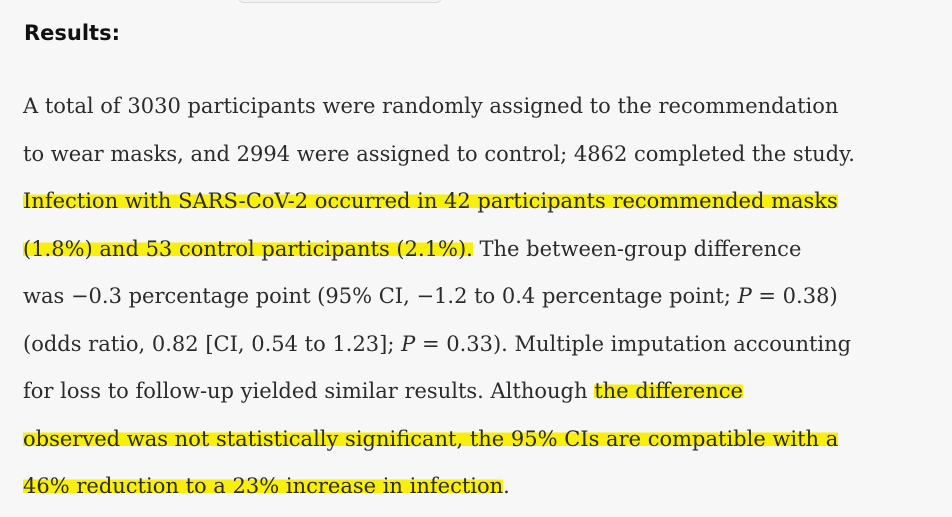 The width and height of the screenshot is (952, 517). I want to click on text-segment: ., so click(506, 486).